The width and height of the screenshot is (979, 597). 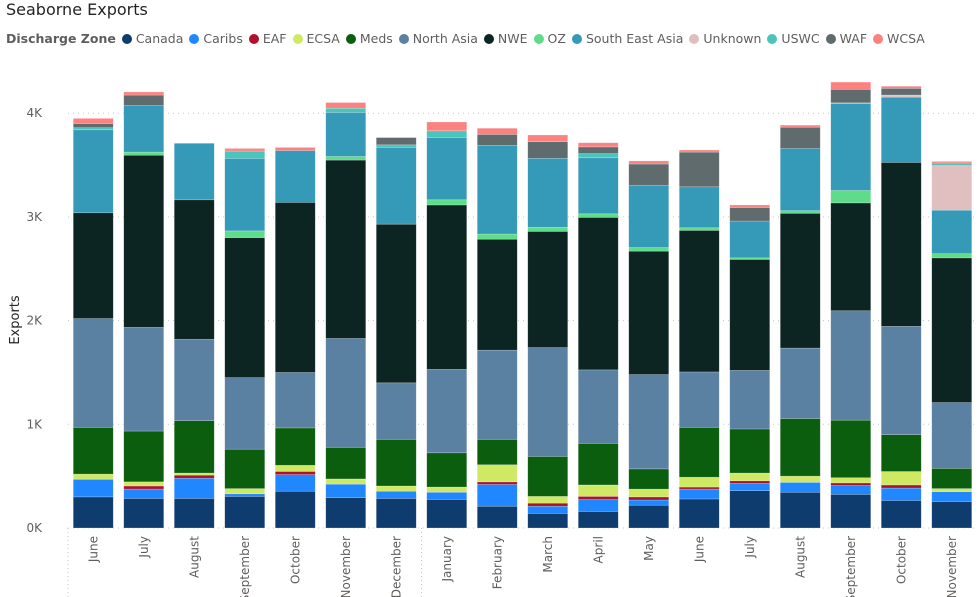 I want to click on legend-item: EAF, so click(x=267, y=38).